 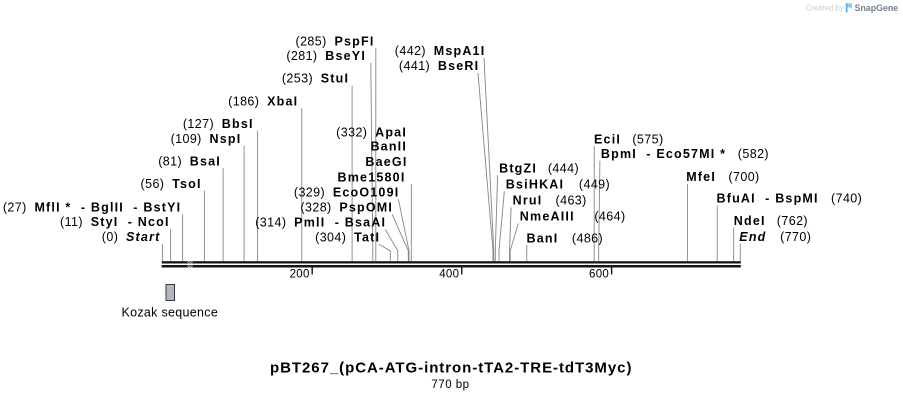 What do you see at coordinates (775, 237) in the screenshot?
I see `svg-text: End (770)` at bounding box center [775, 237].